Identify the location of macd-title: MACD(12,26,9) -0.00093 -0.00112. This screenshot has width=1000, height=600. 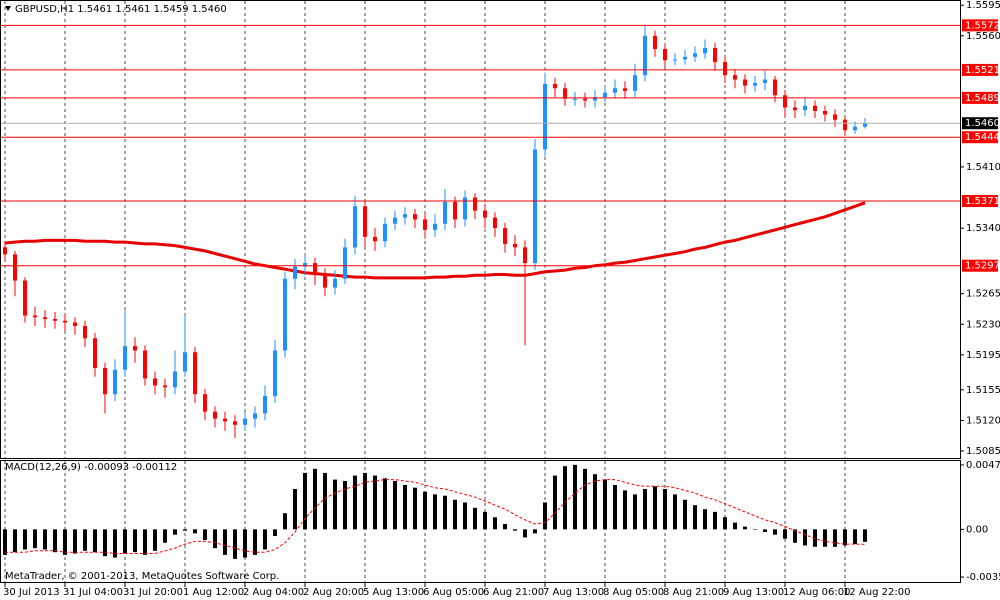
(91, 467).